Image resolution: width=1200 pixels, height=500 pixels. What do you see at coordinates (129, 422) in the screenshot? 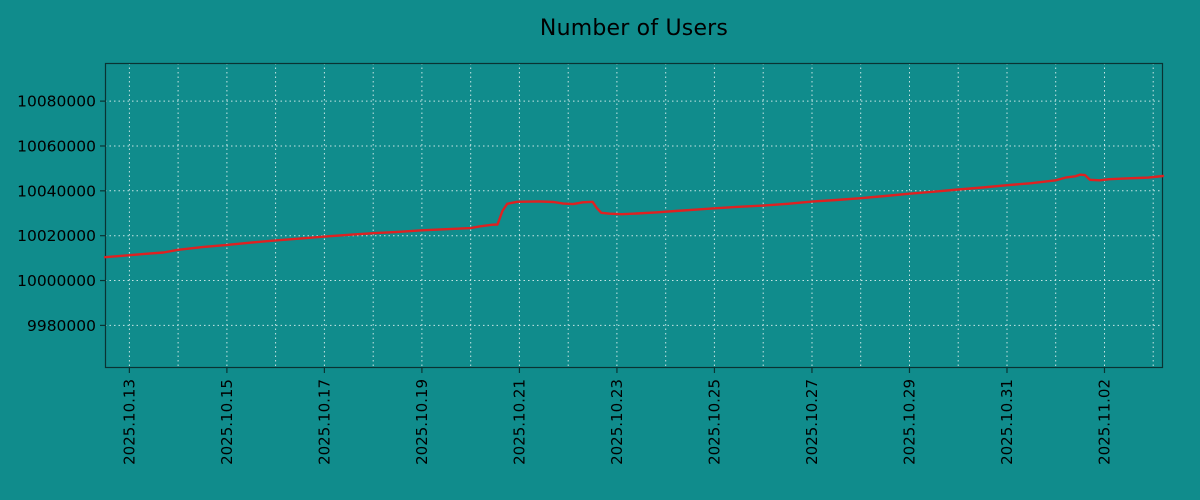
I see `x-tick-label: 2025.10.13` at bounding box center [129, 422].